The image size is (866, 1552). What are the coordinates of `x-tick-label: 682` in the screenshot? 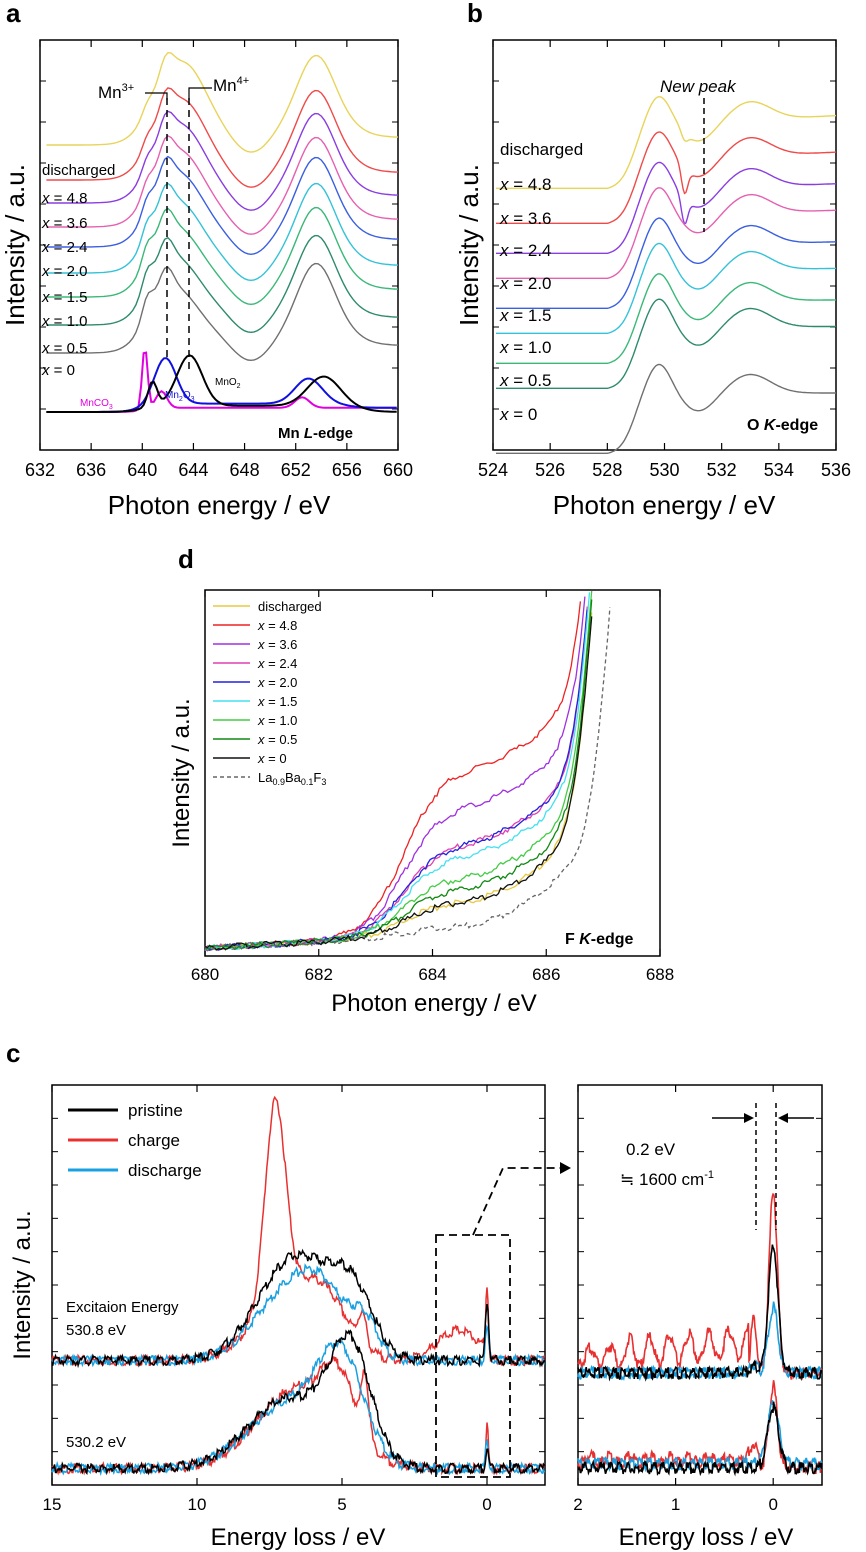 It's located at (319, 974).